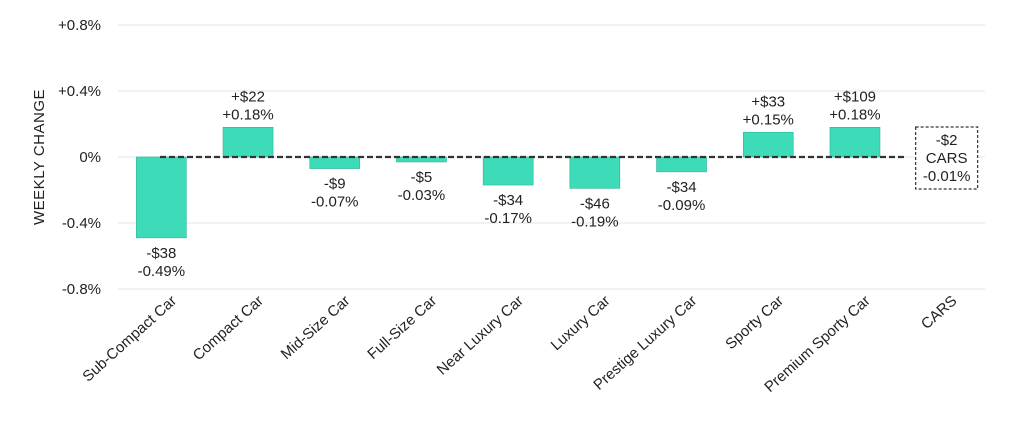  Describe the element at coordinates (422, 177) in the screenshot. I see `dollar-label: -$5` at that location.